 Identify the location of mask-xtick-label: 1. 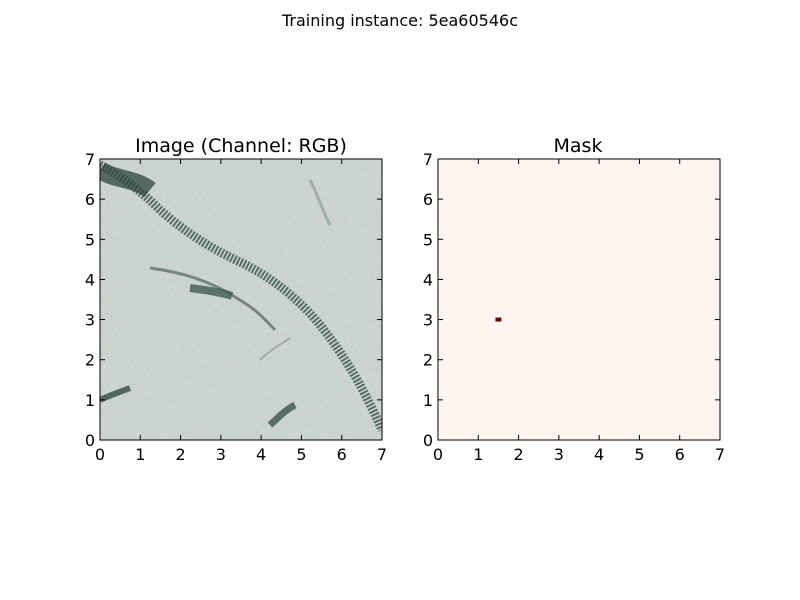
(478, 454).